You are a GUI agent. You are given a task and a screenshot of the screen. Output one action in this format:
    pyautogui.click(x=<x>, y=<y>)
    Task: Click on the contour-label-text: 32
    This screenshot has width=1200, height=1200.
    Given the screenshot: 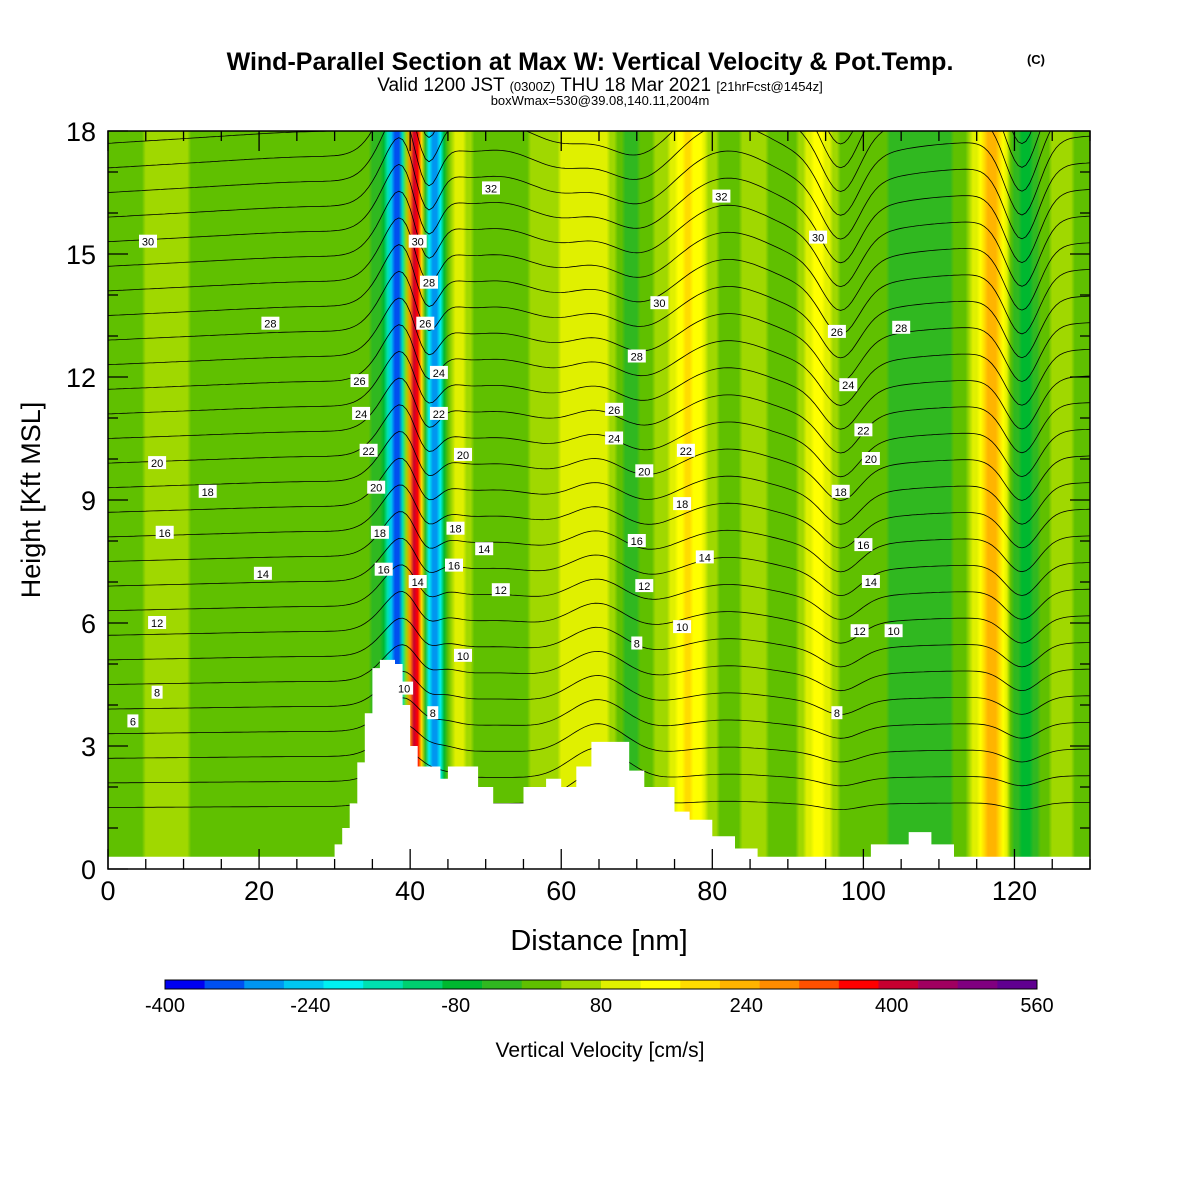 What is the action you would take?
    pyautogui.click(x=721, y=198)
    